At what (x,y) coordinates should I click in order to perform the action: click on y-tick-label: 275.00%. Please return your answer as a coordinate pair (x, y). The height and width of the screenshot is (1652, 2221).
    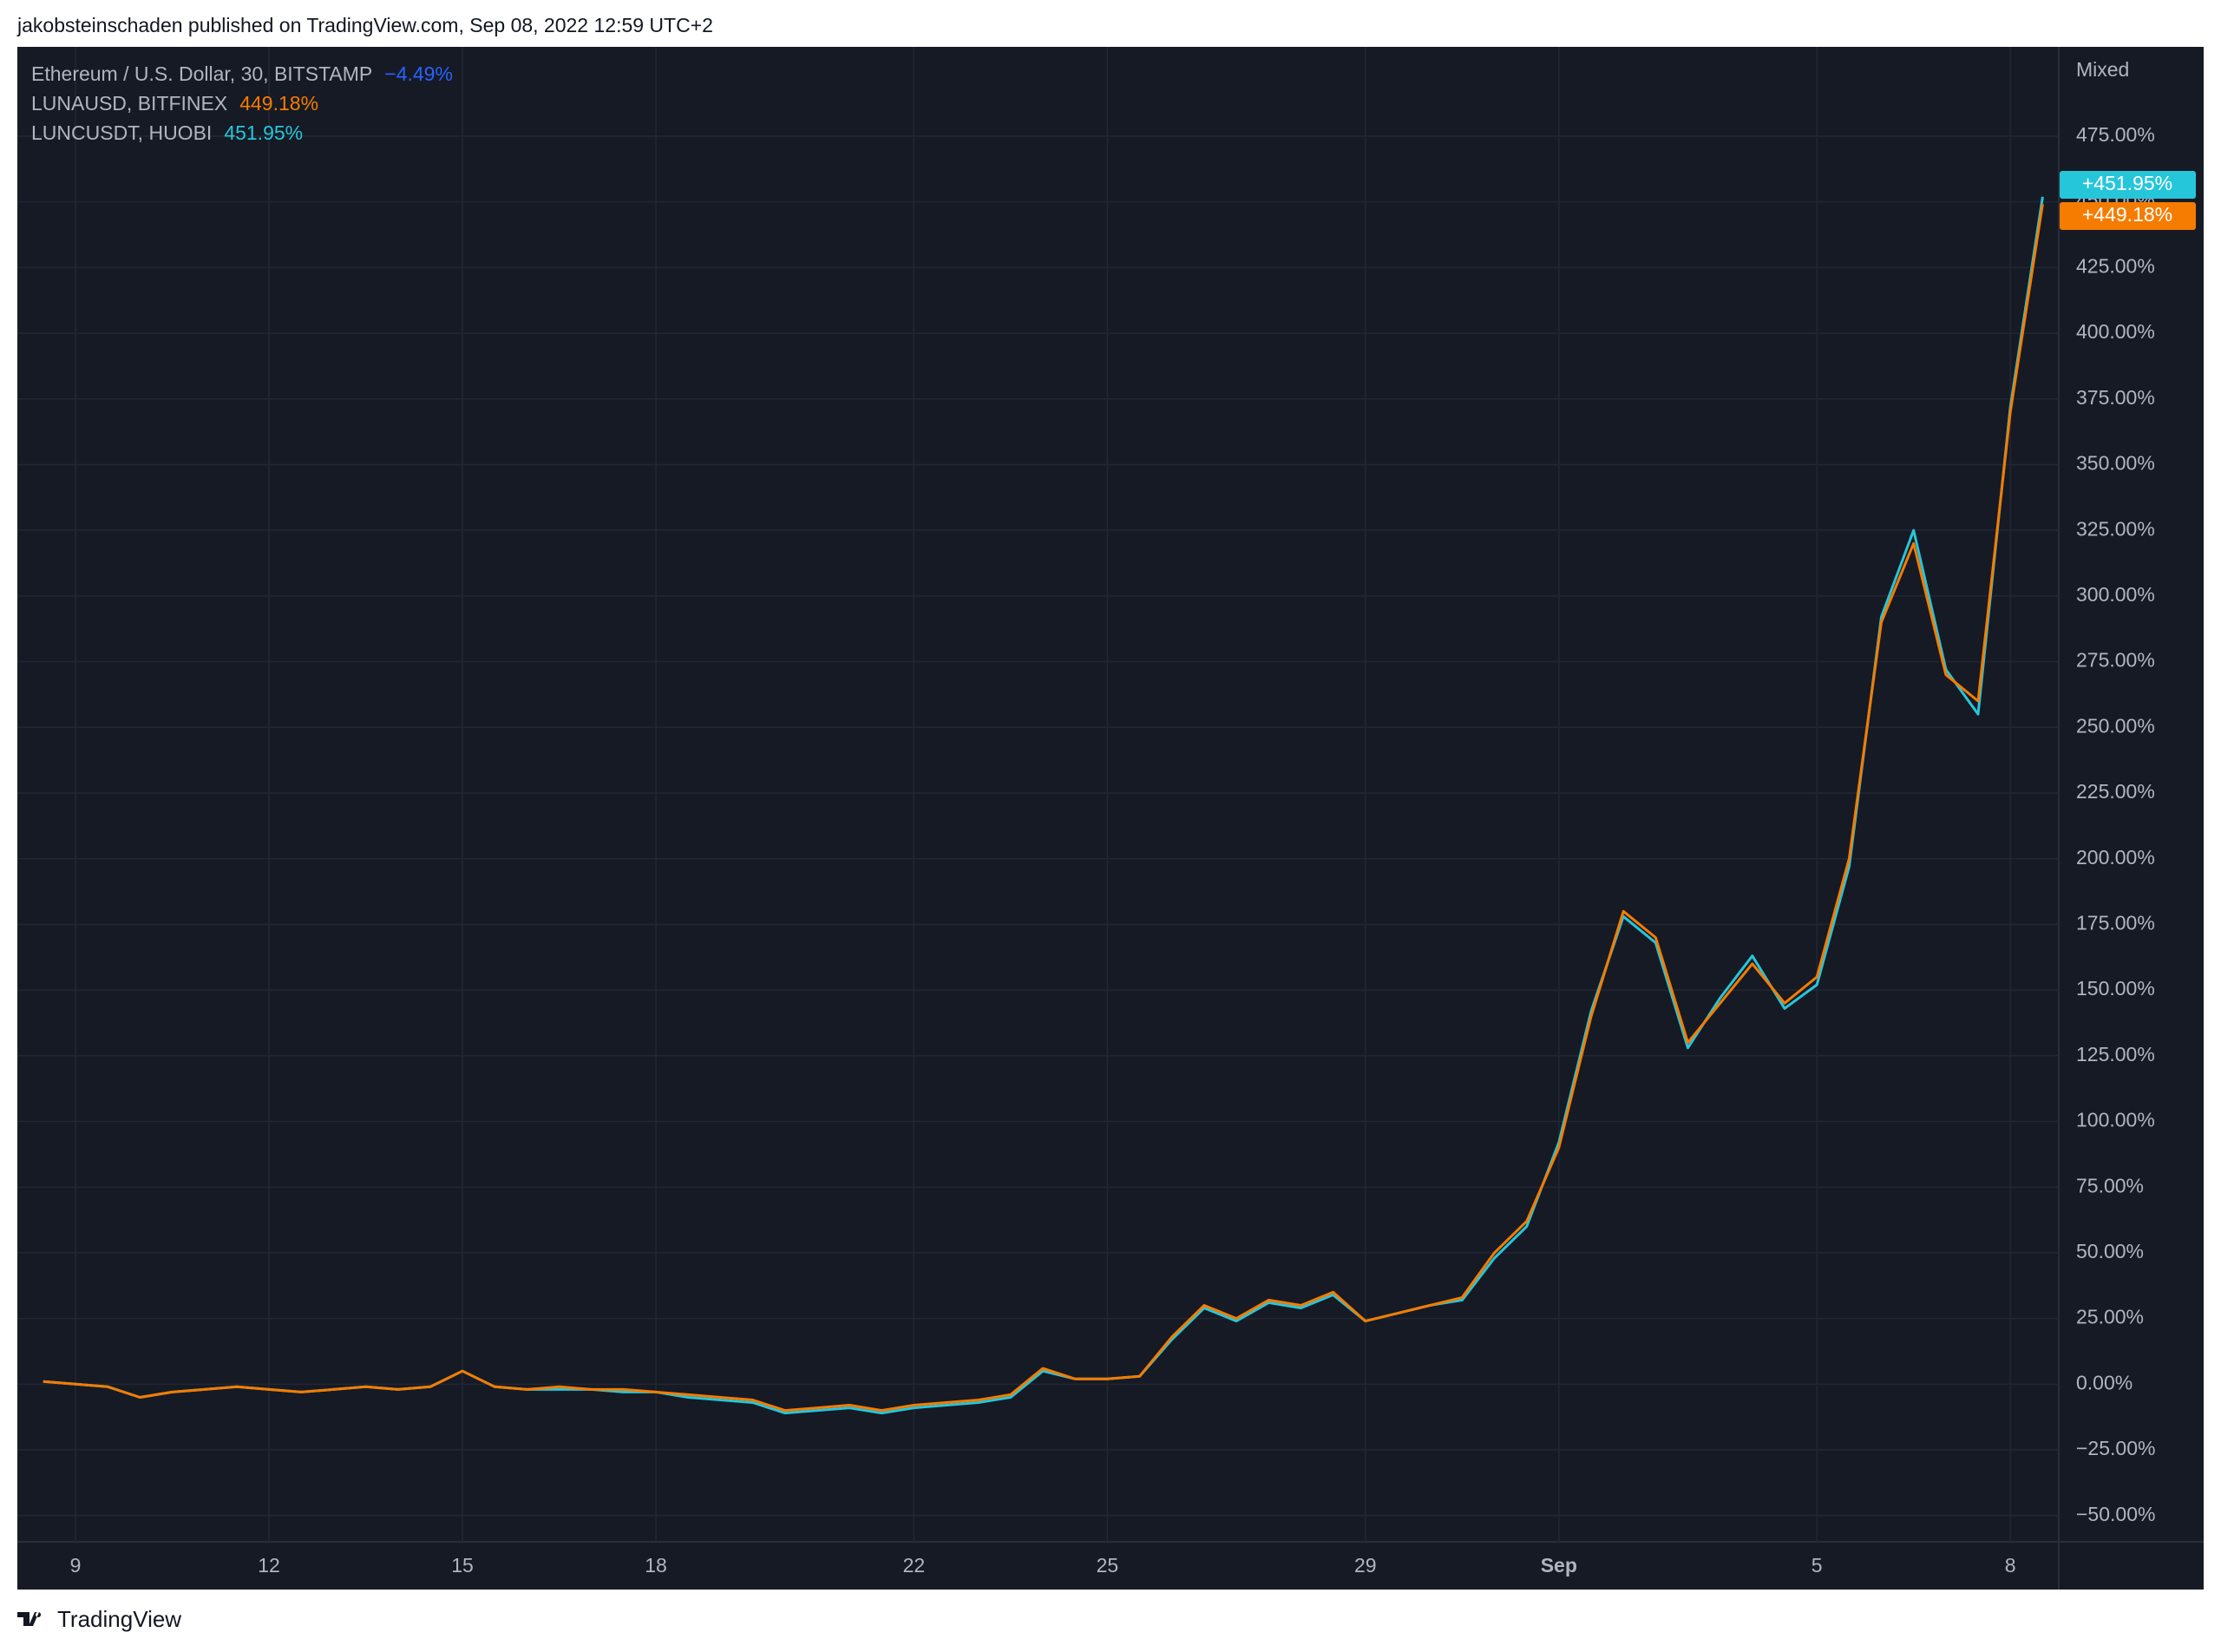
    Looking at the image, I should click on (2115, 661).